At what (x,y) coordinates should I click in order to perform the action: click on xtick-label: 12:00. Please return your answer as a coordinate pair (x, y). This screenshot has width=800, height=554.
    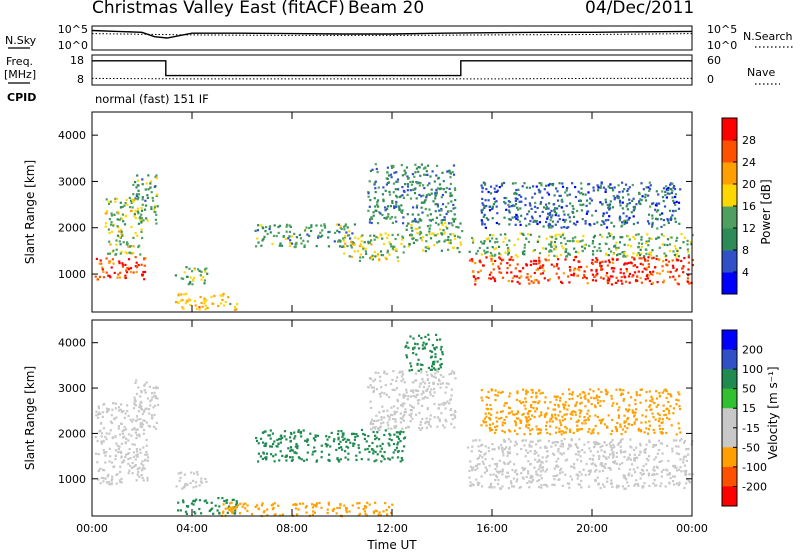
    Looking at the image, I should click on (392, 528).